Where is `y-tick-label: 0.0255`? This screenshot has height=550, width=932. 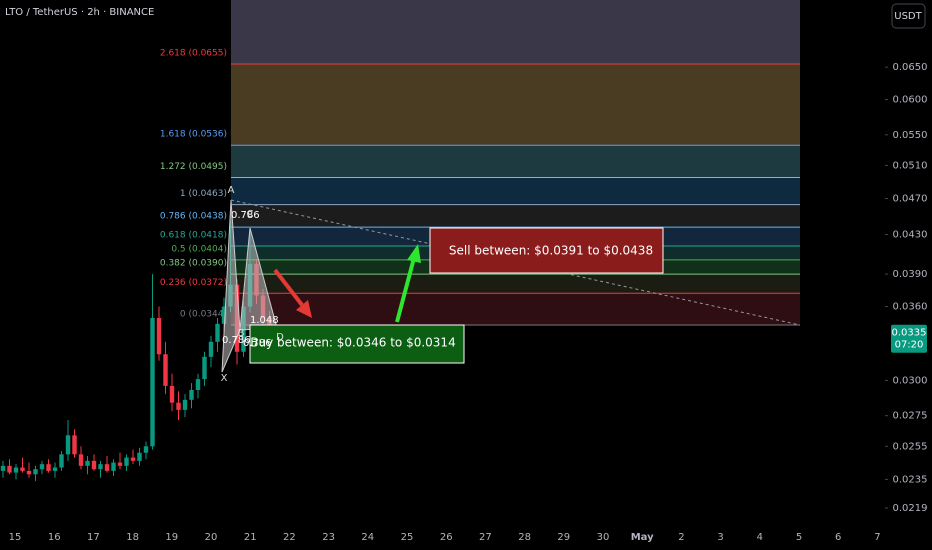
y-tick-label: 0.0255 is located at coordinates (910, 446).